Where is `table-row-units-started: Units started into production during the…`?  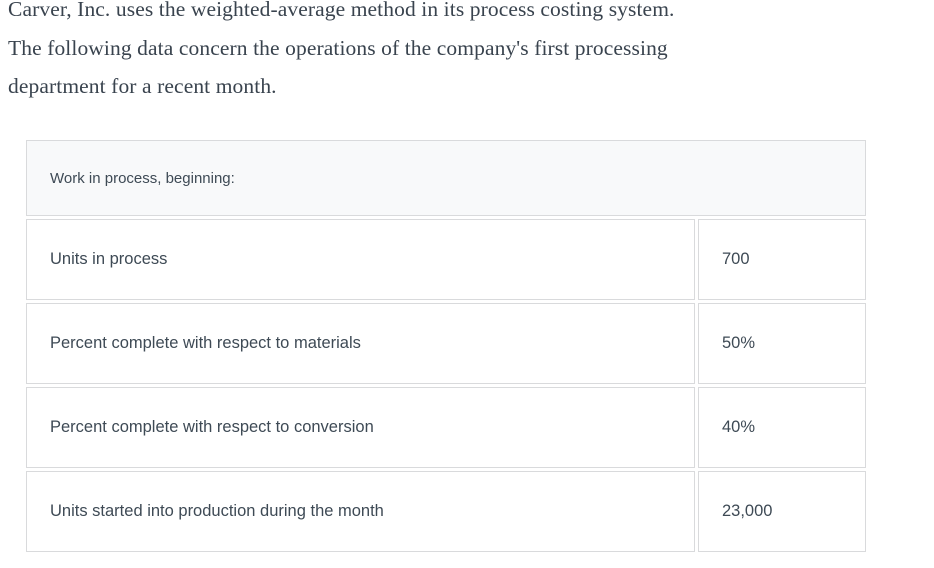
table-row-units-started: Units started into production during the… is located at coordinates (446, 511).